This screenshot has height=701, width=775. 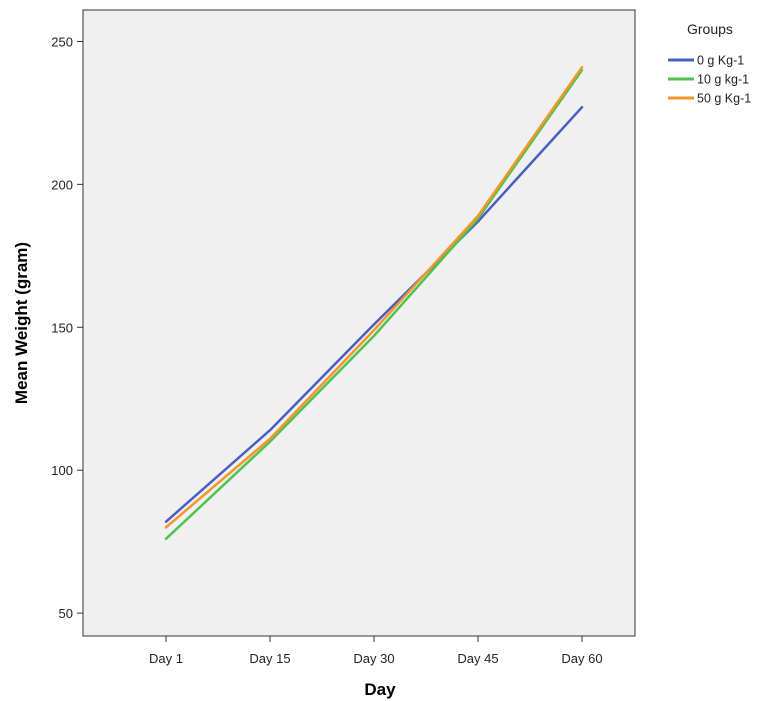 What do you see at coordinates (380, 689) in the screenshot?
I see `x-axis-title: Day` at bounding box center [380, 689].